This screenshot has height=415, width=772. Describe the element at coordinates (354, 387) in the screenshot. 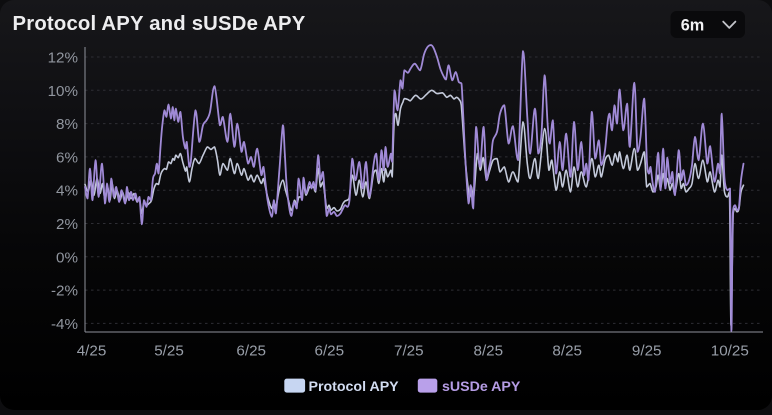

I see `svg-text: Protocol APY` at that location.